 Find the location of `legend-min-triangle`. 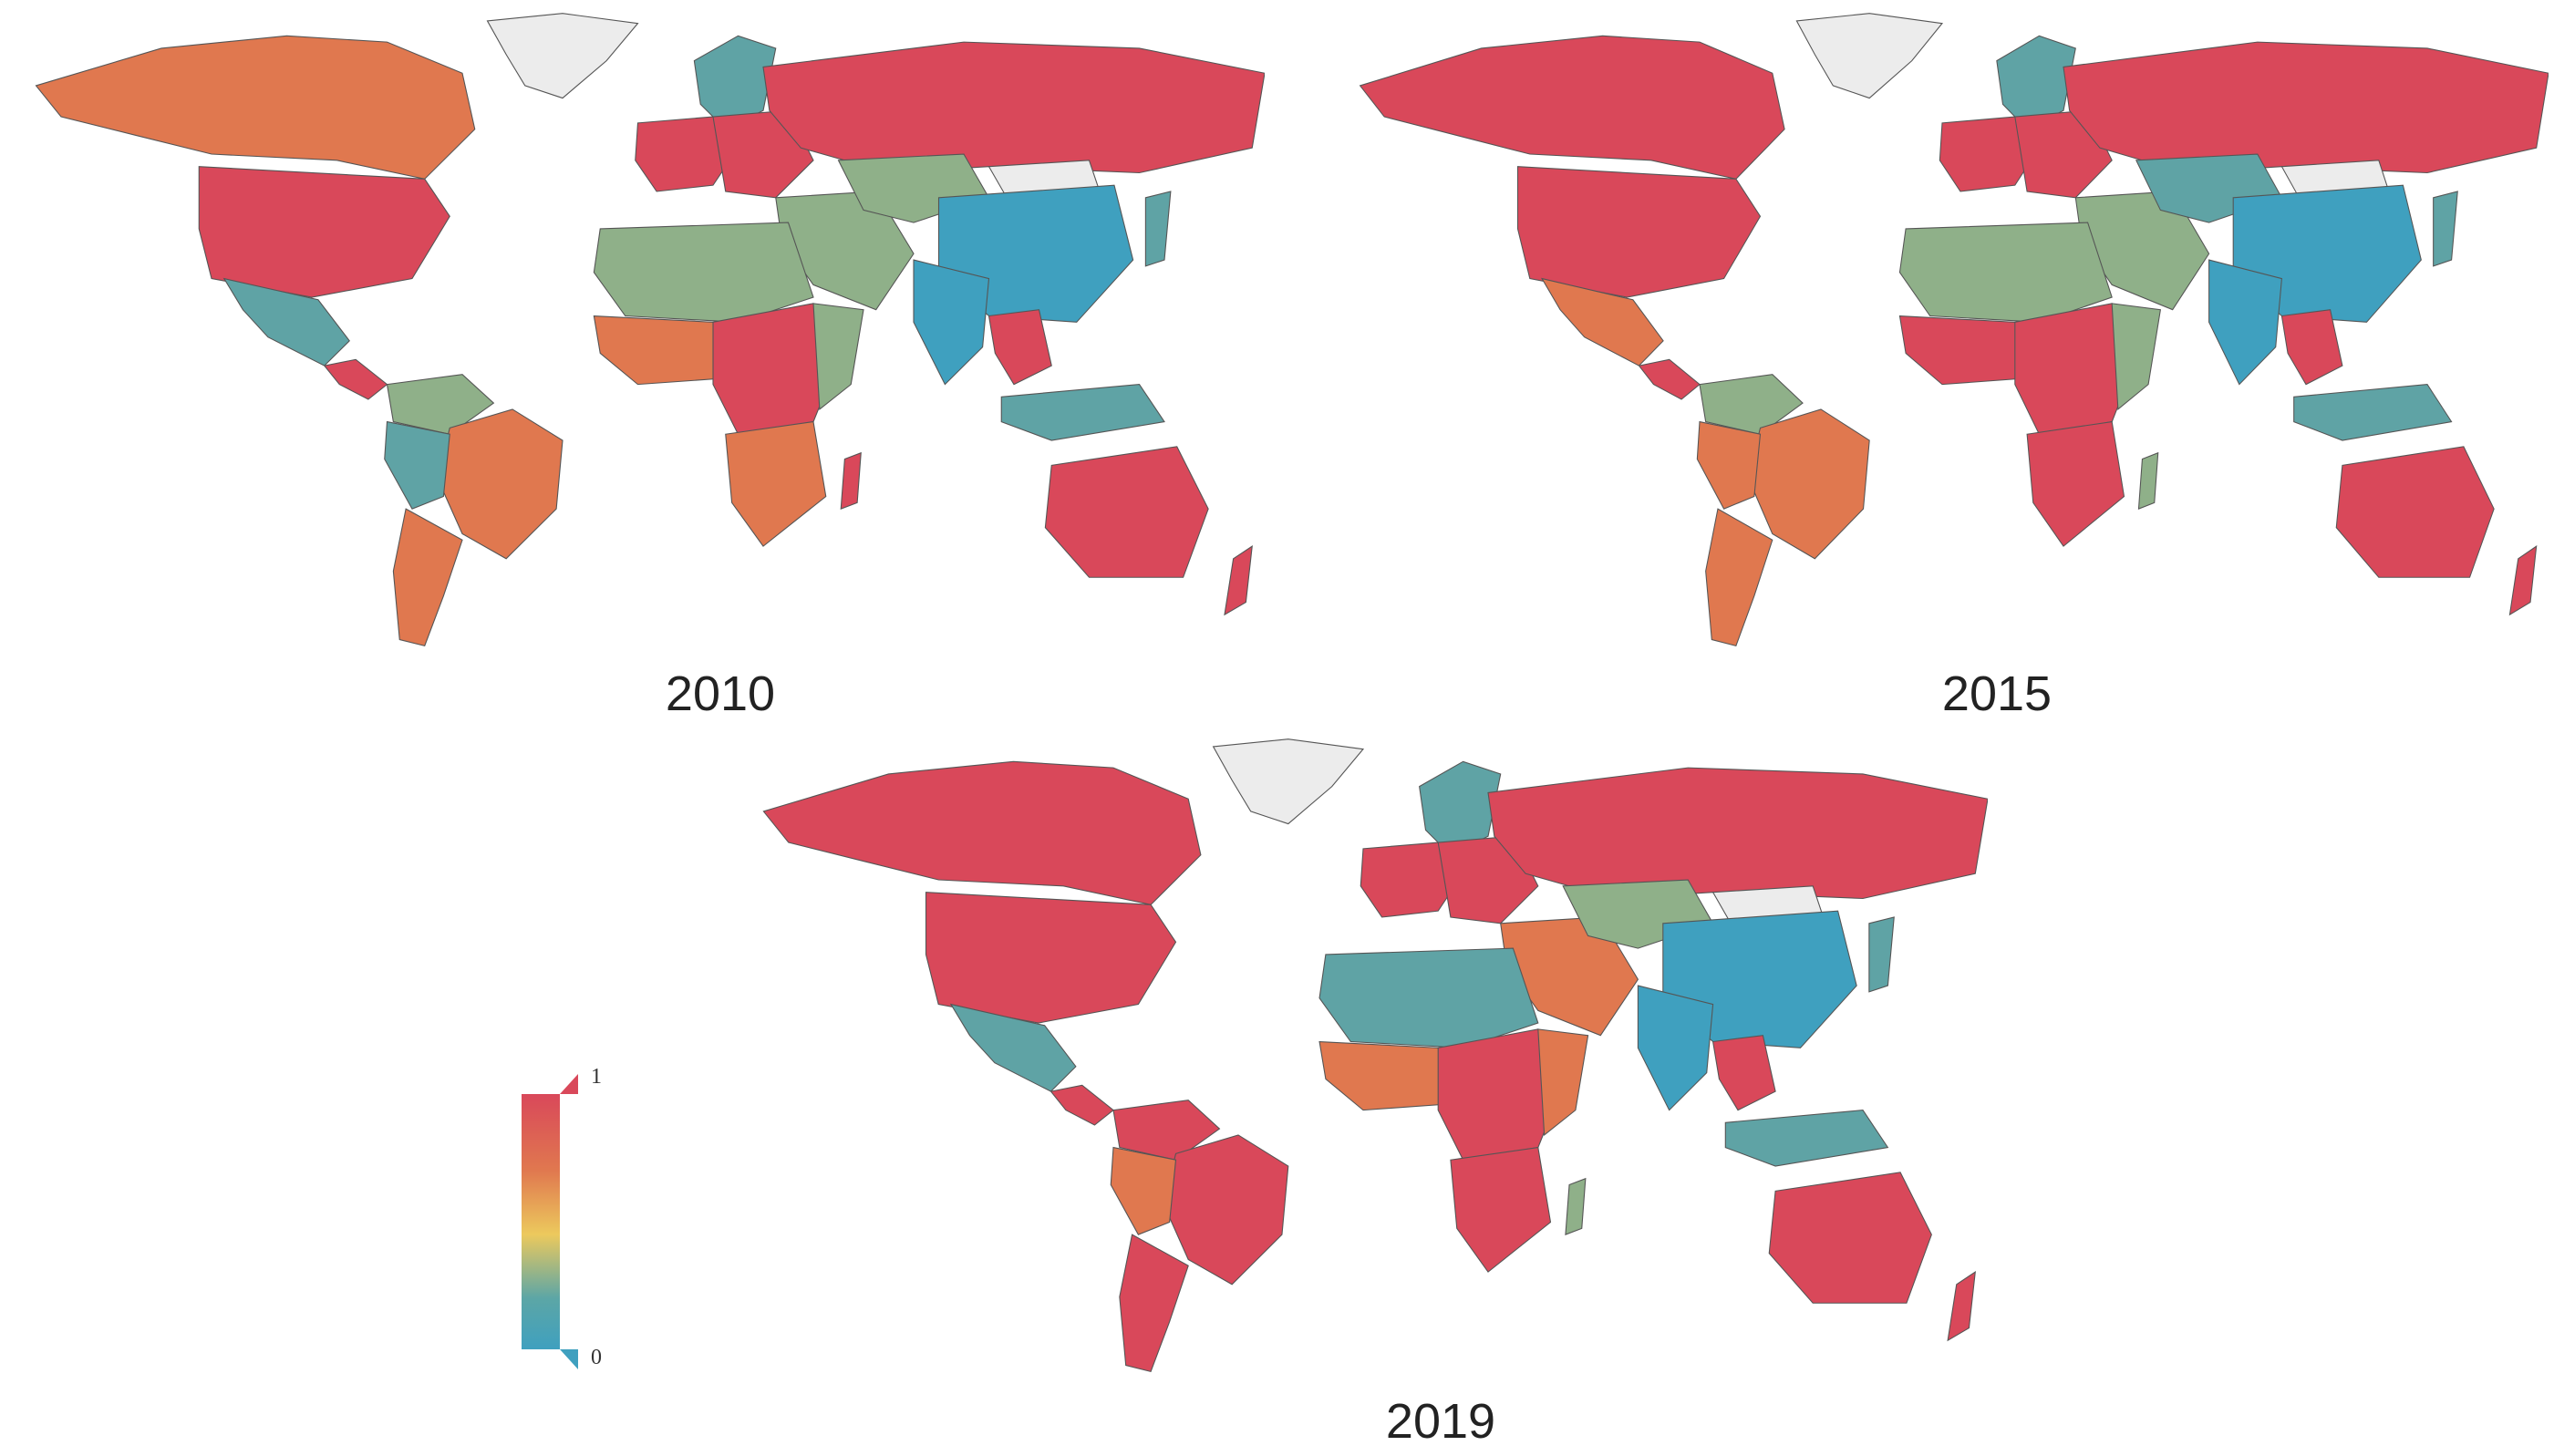

legend-min-triangle is located at coordinates (569, 1359).